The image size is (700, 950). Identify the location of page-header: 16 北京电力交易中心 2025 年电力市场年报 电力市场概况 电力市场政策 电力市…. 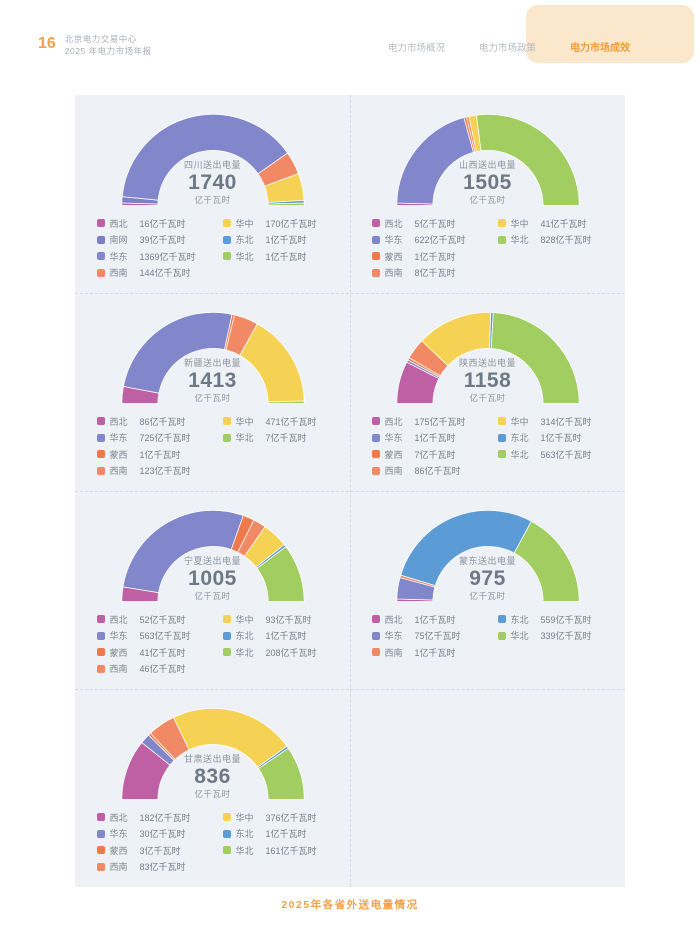
(350, 47).